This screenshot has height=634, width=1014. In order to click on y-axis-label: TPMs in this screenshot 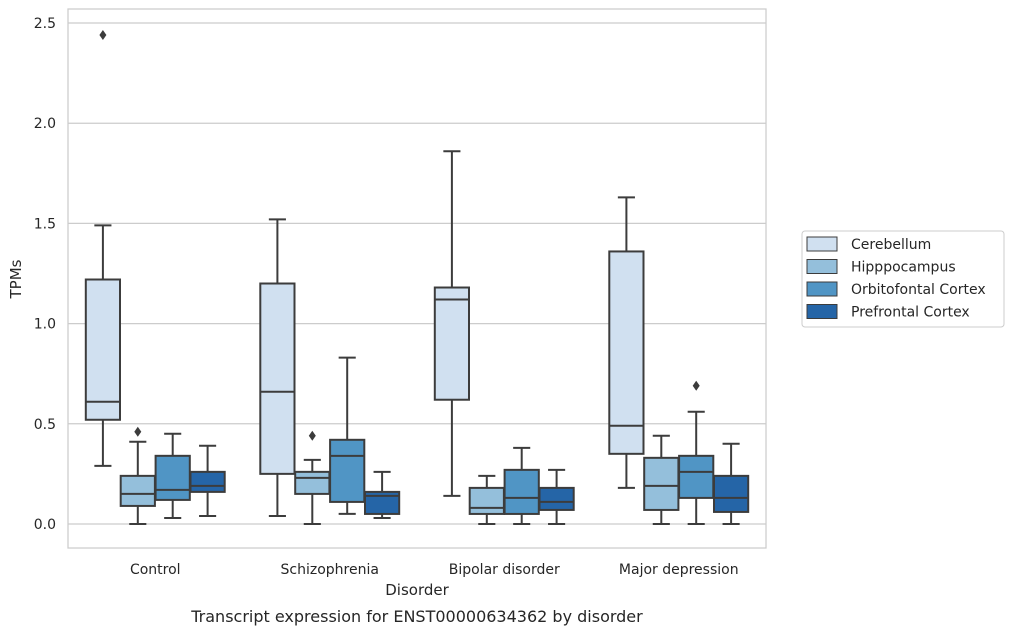, I will do `click(16, 279)`.